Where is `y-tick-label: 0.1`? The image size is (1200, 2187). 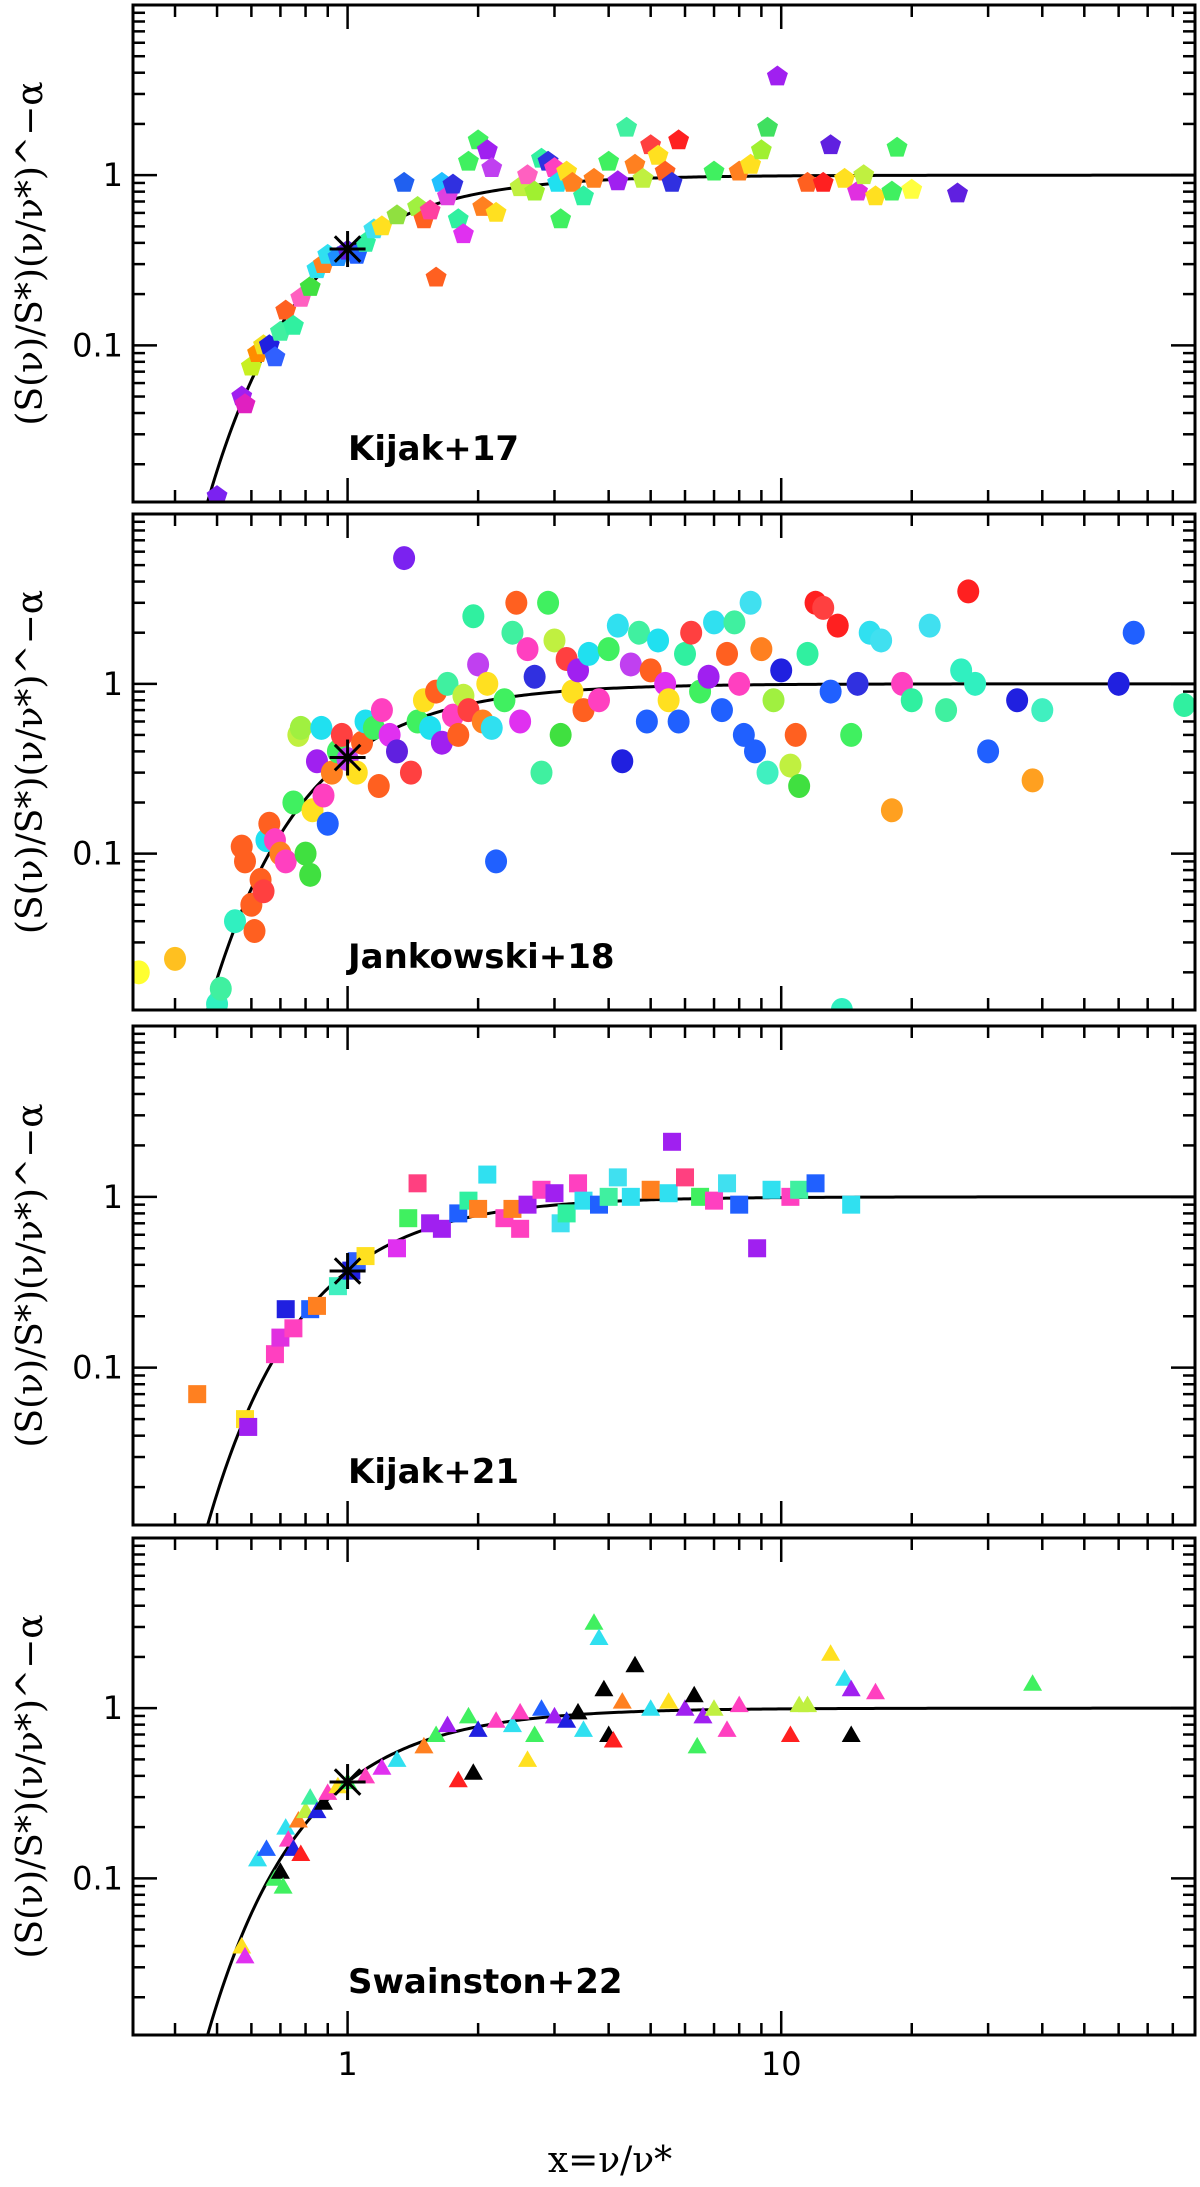 y-tick-label: 0.1 is located at coordinates (97, 1878).